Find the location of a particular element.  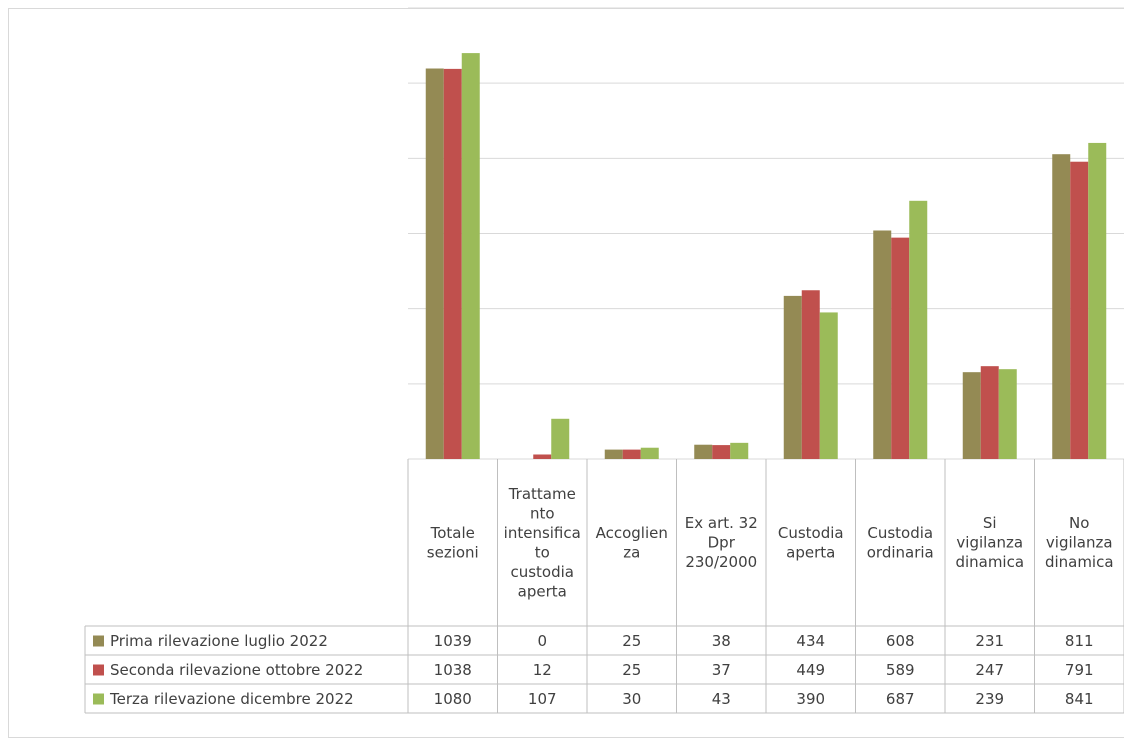

table-cell: 1080 is located at coordinates (453, 699).